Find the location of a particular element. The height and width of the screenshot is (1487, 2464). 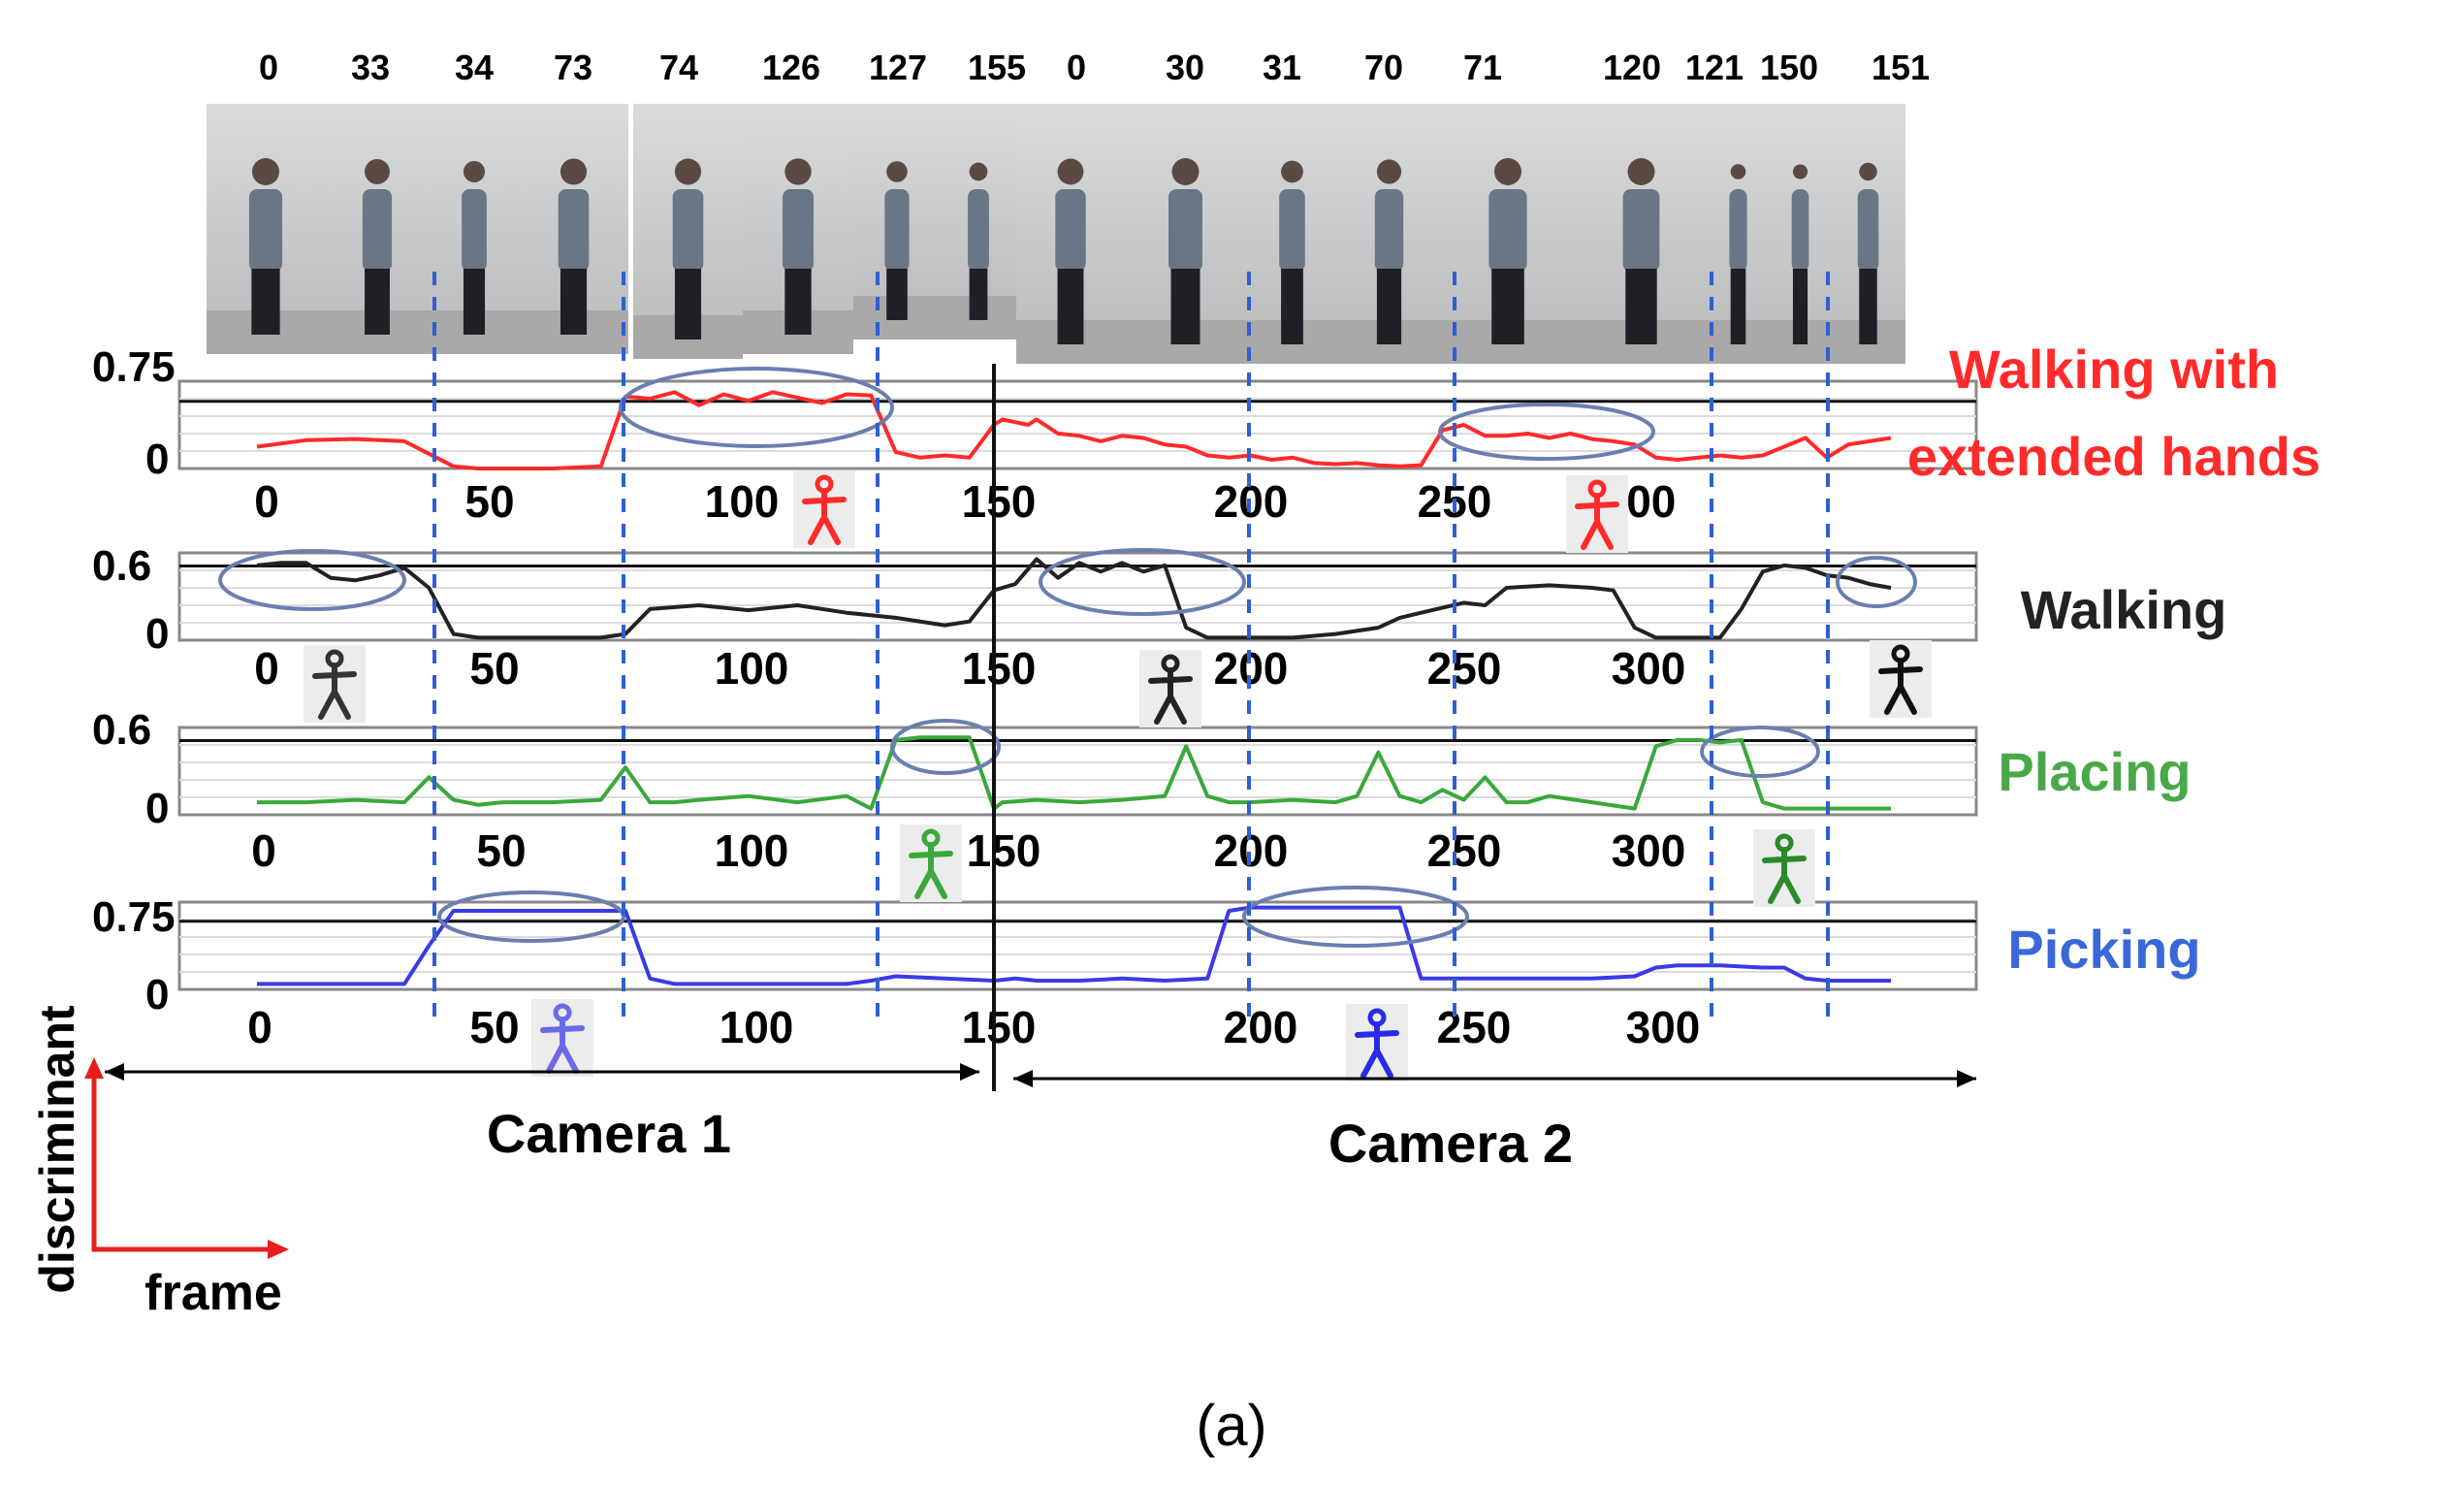

figure-caption: (a) is located at coordinates (1231, 1425).